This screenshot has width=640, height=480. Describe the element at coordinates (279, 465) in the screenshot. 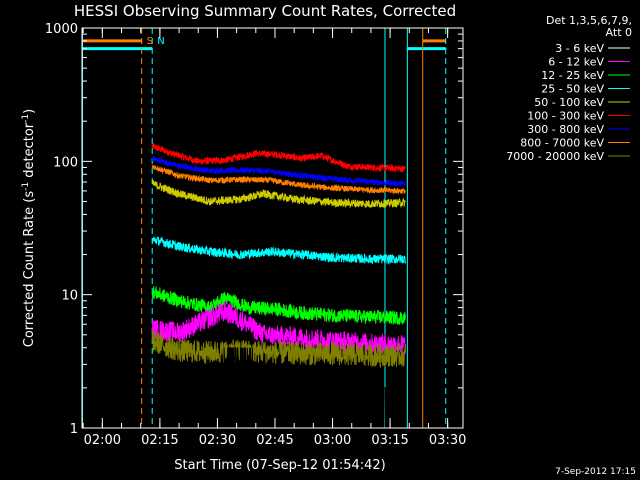

I see `x-axis-label: Start Time (07-Sep-12 01:54:42)` at that location.